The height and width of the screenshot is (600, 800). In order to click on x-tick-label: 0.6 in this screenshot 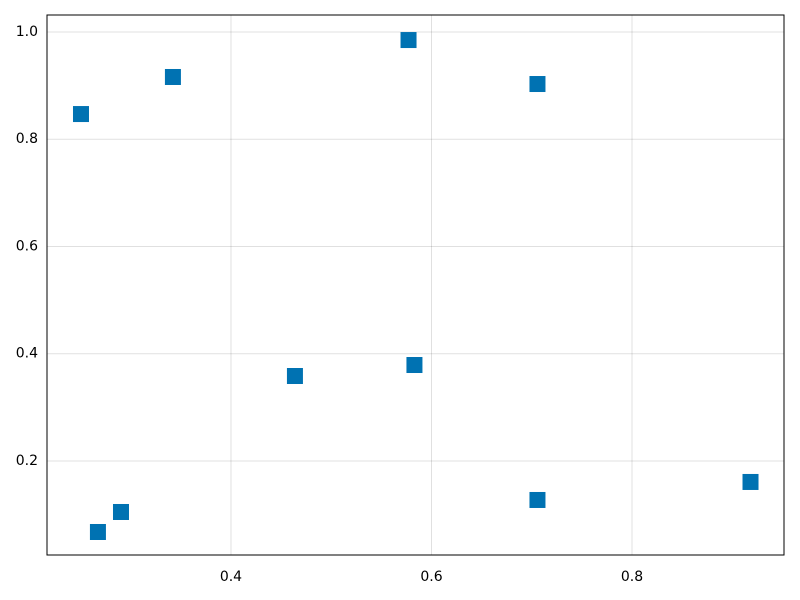, I will do `click(431, 577)`.